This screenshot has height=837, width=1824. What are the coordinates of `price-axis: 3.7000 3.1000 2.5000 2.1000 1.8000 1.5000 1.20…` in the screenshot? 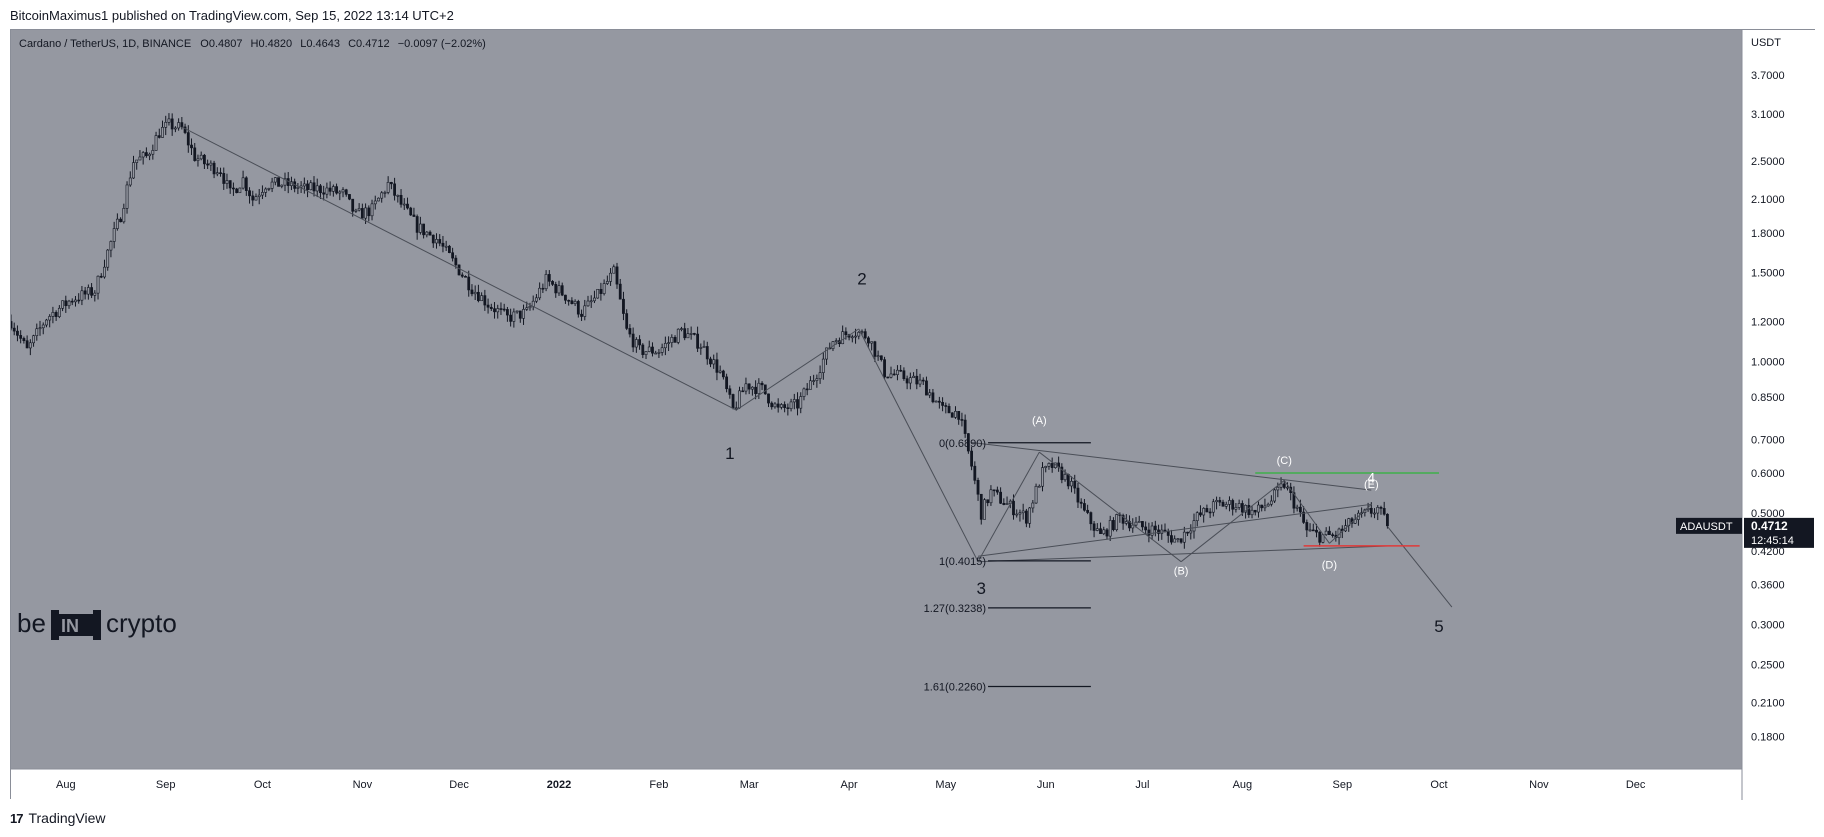 It's located at (1768, 406).